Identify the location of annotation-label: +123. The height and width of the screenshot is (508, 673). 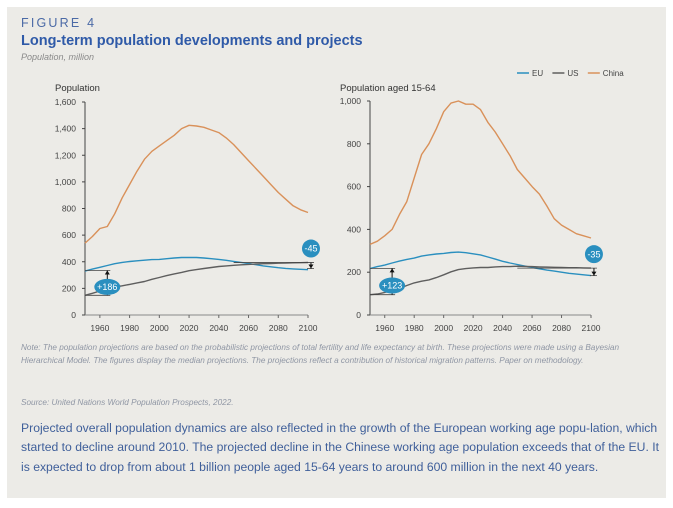
(392, 286).